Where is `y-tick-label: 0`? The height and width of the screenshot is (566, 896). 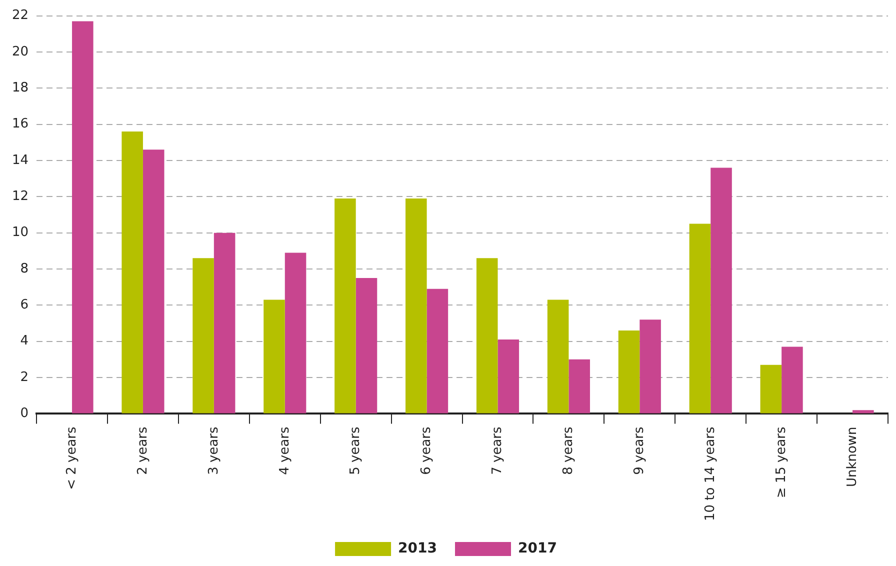 y-tick-label: 0 is located at coordinates (24, 414).